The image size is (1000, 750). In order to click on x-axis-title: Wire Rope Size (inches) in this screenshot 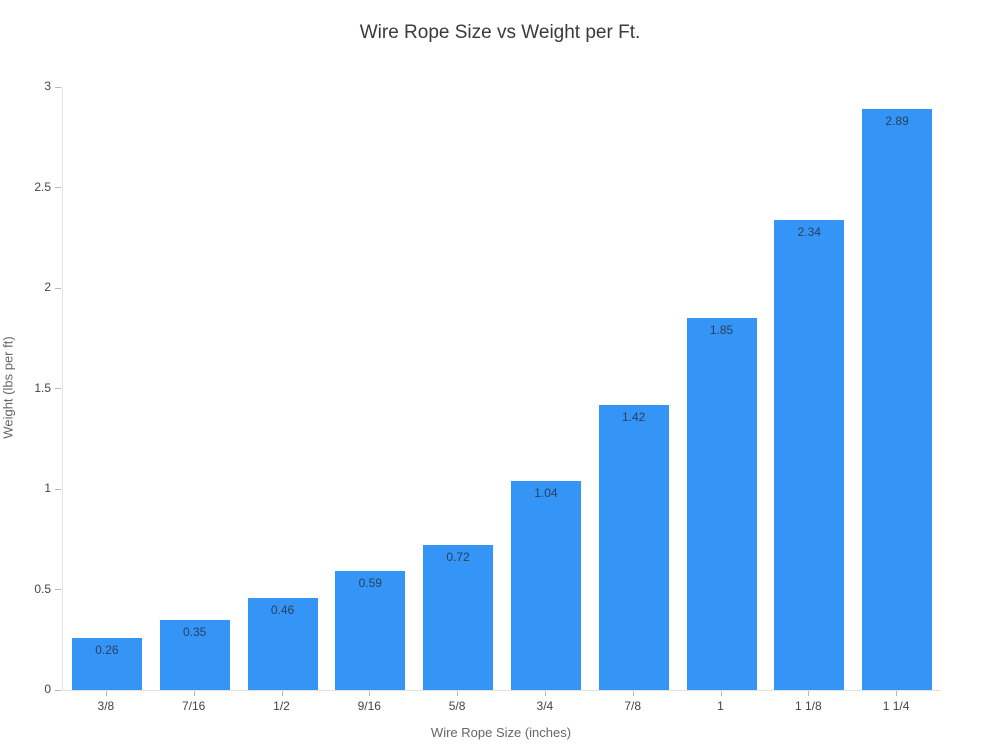, I will do `click(501, 732)`.